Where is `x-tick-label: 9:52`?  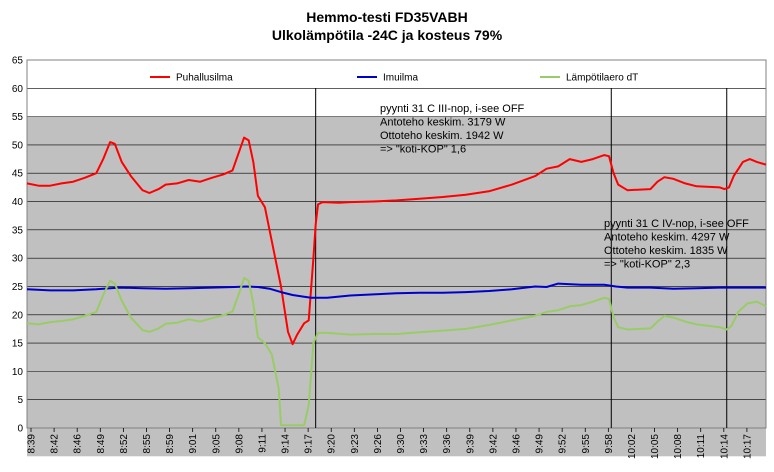 x-tick-label: 9:52 is located at coordinates (563, 444).